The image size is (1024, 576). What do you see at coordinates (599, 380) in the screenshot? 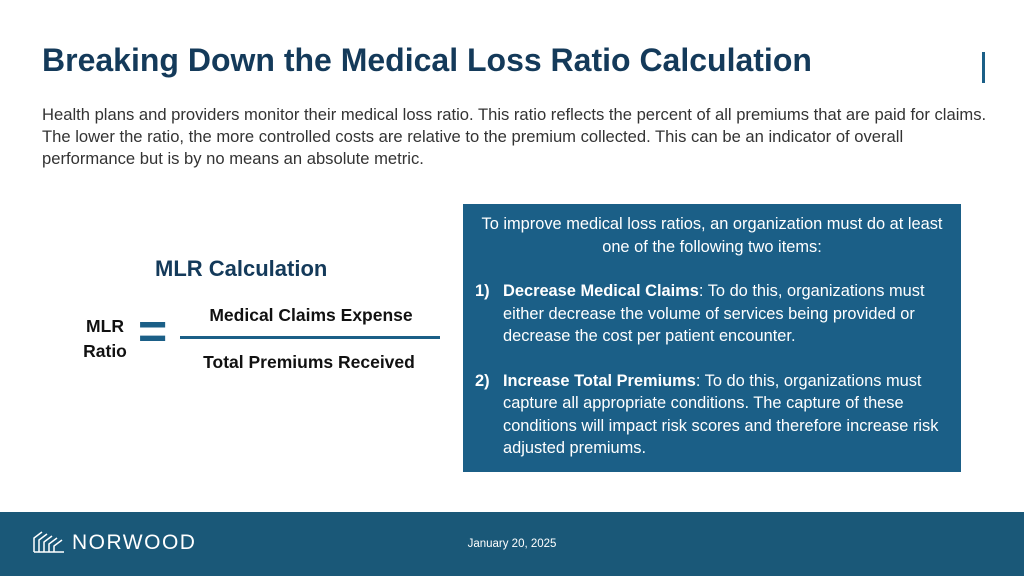
I see `item-term: Increase Total Premiums` at bounding box center [599, 380].